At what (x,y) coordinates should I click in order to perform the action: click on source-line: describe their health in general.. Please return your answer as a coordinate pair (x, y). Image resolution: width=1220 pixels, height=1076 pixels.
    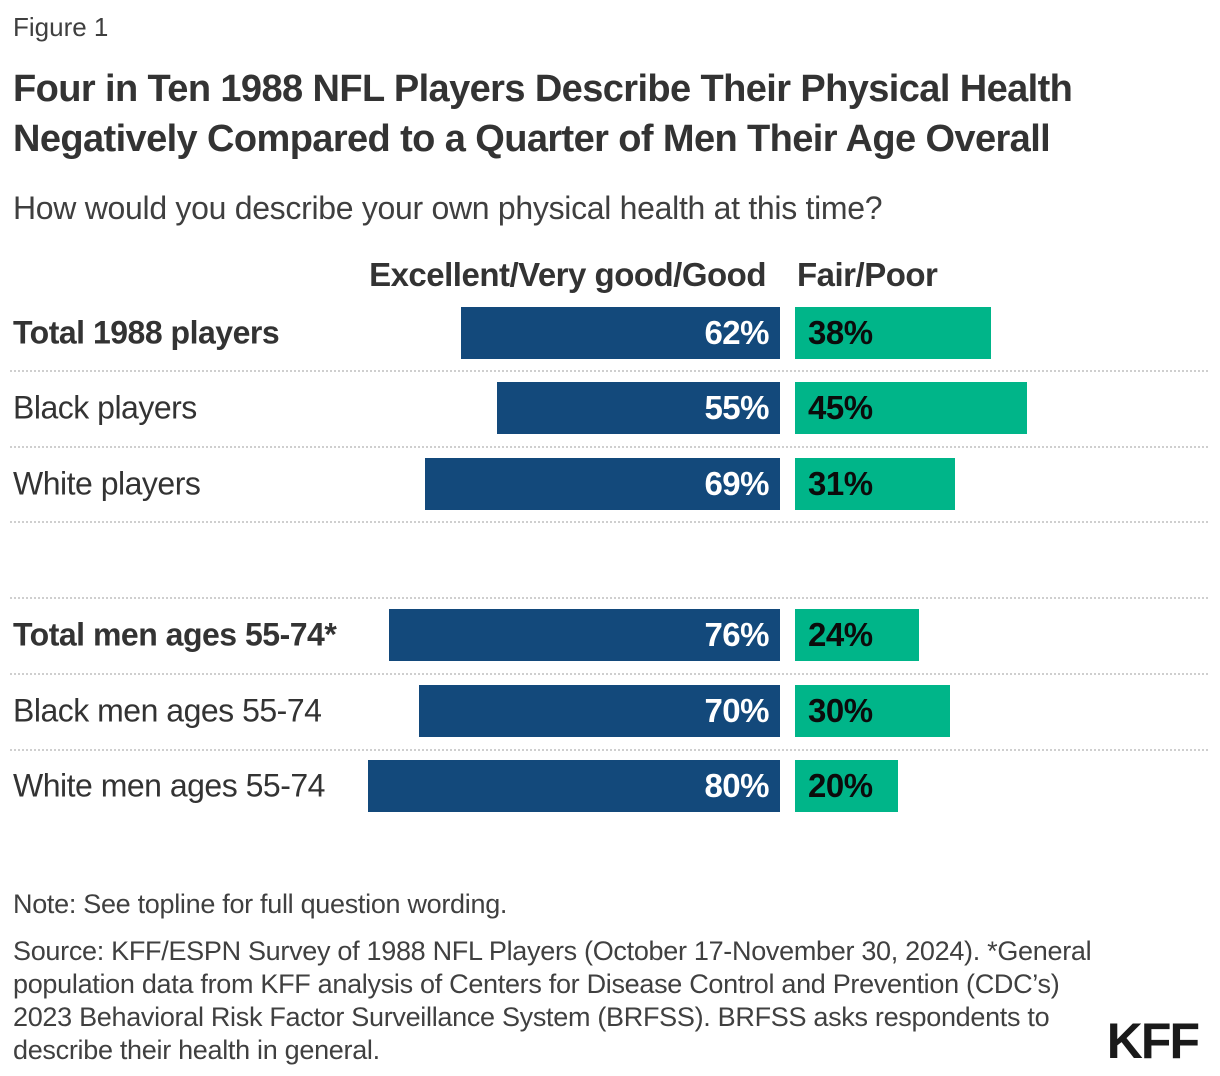
    Looking at the image, I should click on (196, 1050).